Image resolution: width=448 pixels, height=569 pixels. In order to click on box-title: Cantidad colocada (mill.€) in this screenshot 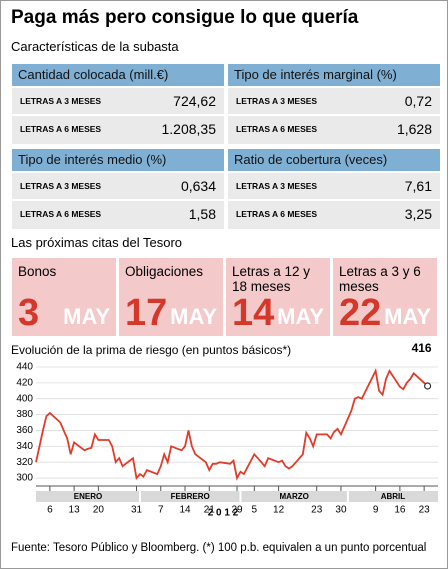, I will do `click(118, 75)`.